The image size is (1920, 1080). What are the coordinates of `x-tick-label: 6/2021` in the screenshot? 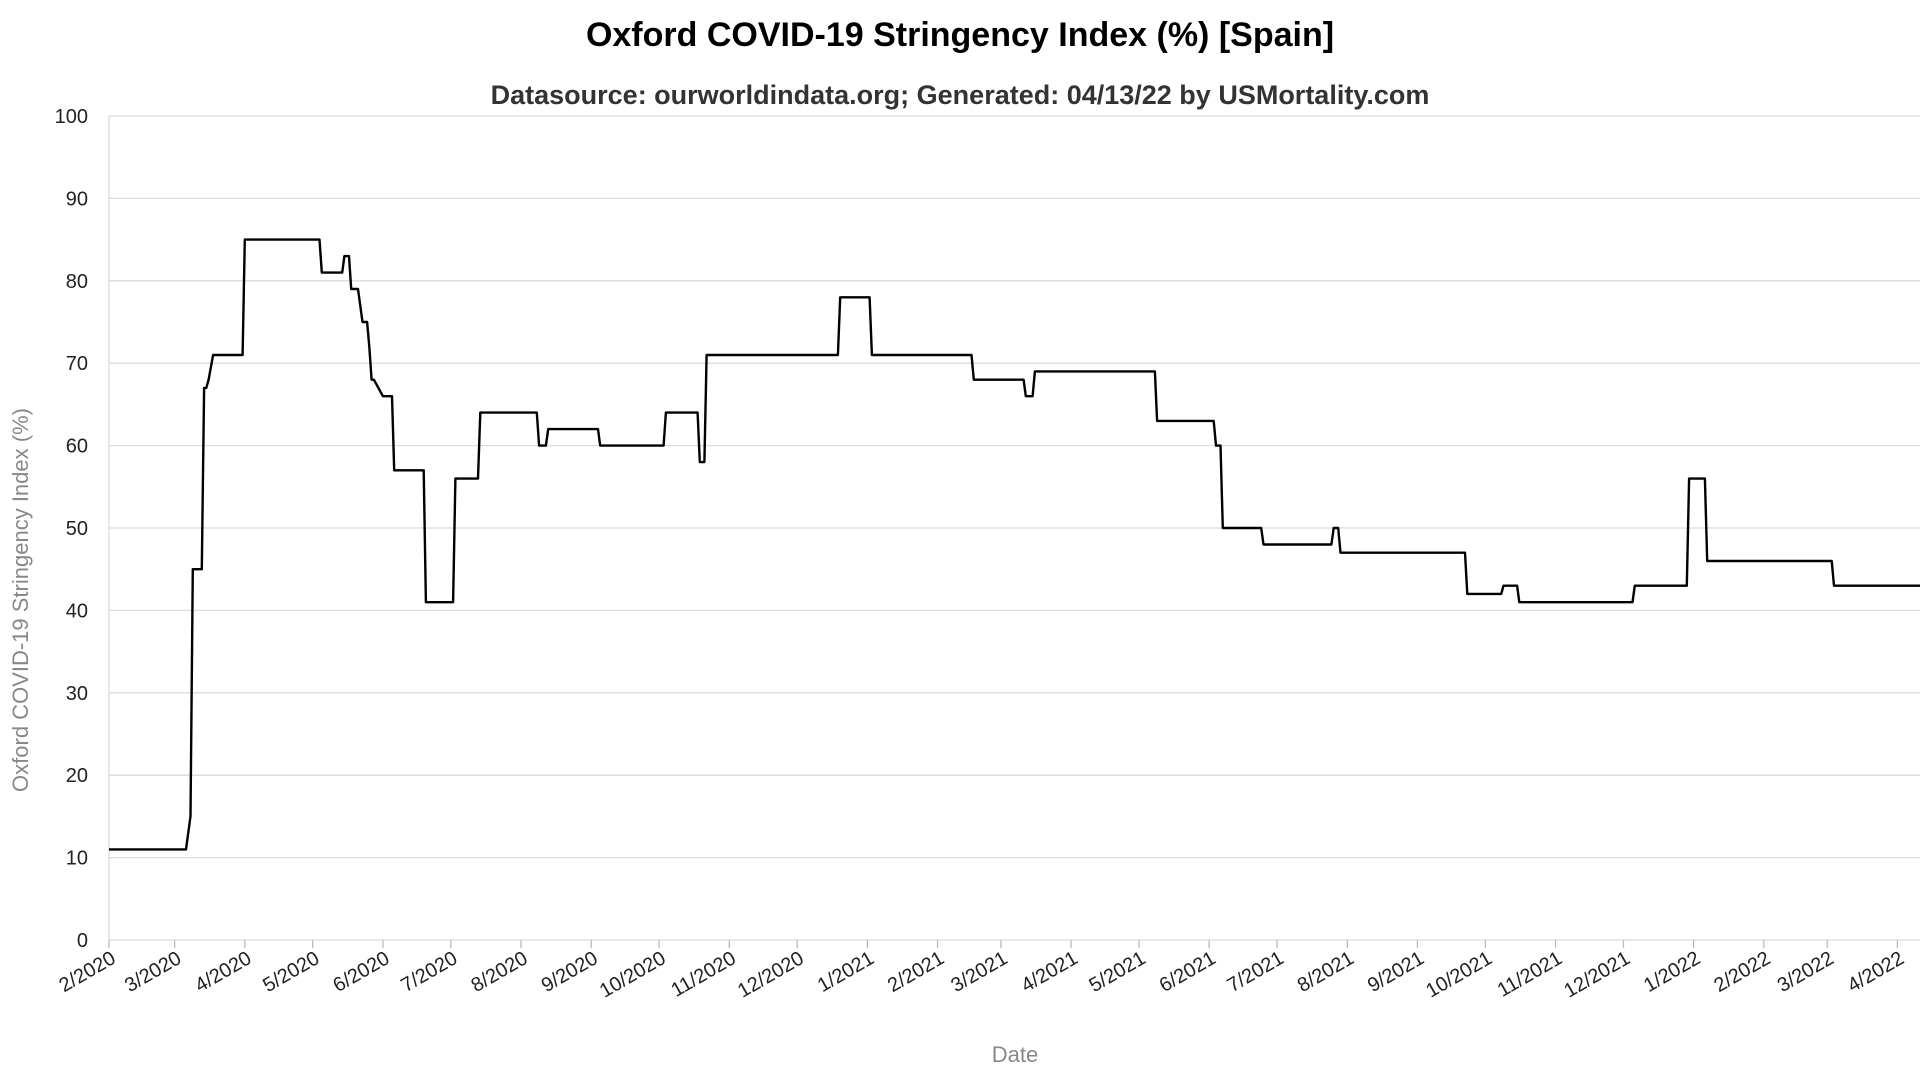 It's located at (1188, 972).